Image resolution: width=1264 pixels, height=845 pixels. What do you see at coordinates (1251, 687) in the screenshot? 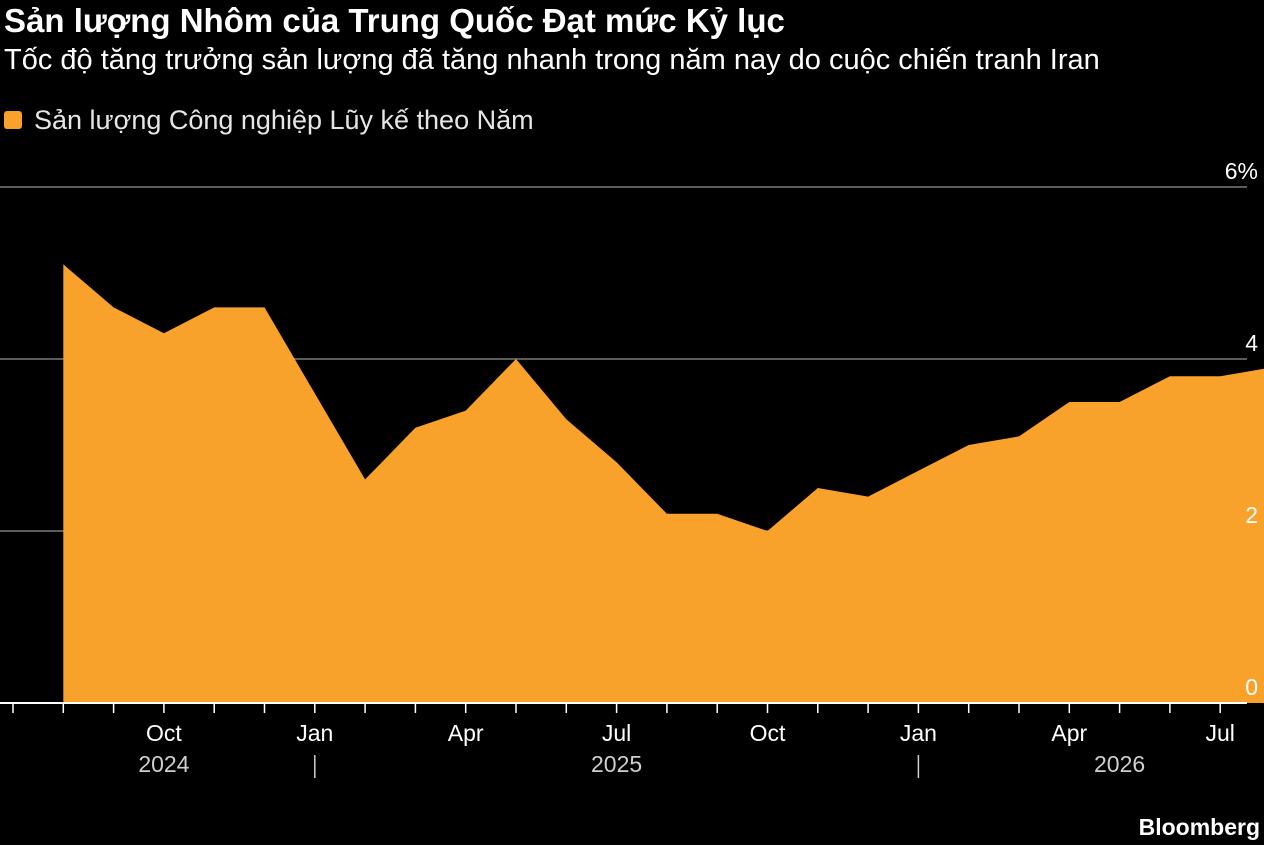
I see `y-tick-label: 0` at bounding box center [1251, 687].